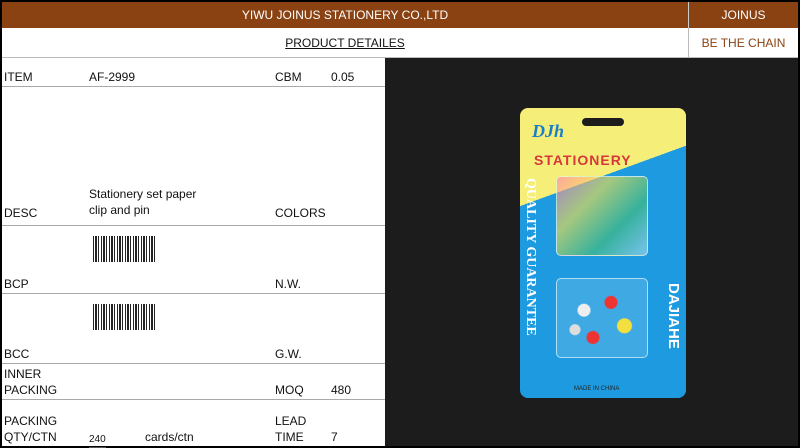 This screenshot has height=448, width=800. Describe the element at coordinates (289, 390) in the screenshot. I see `moq-label: MOQ` at that location.